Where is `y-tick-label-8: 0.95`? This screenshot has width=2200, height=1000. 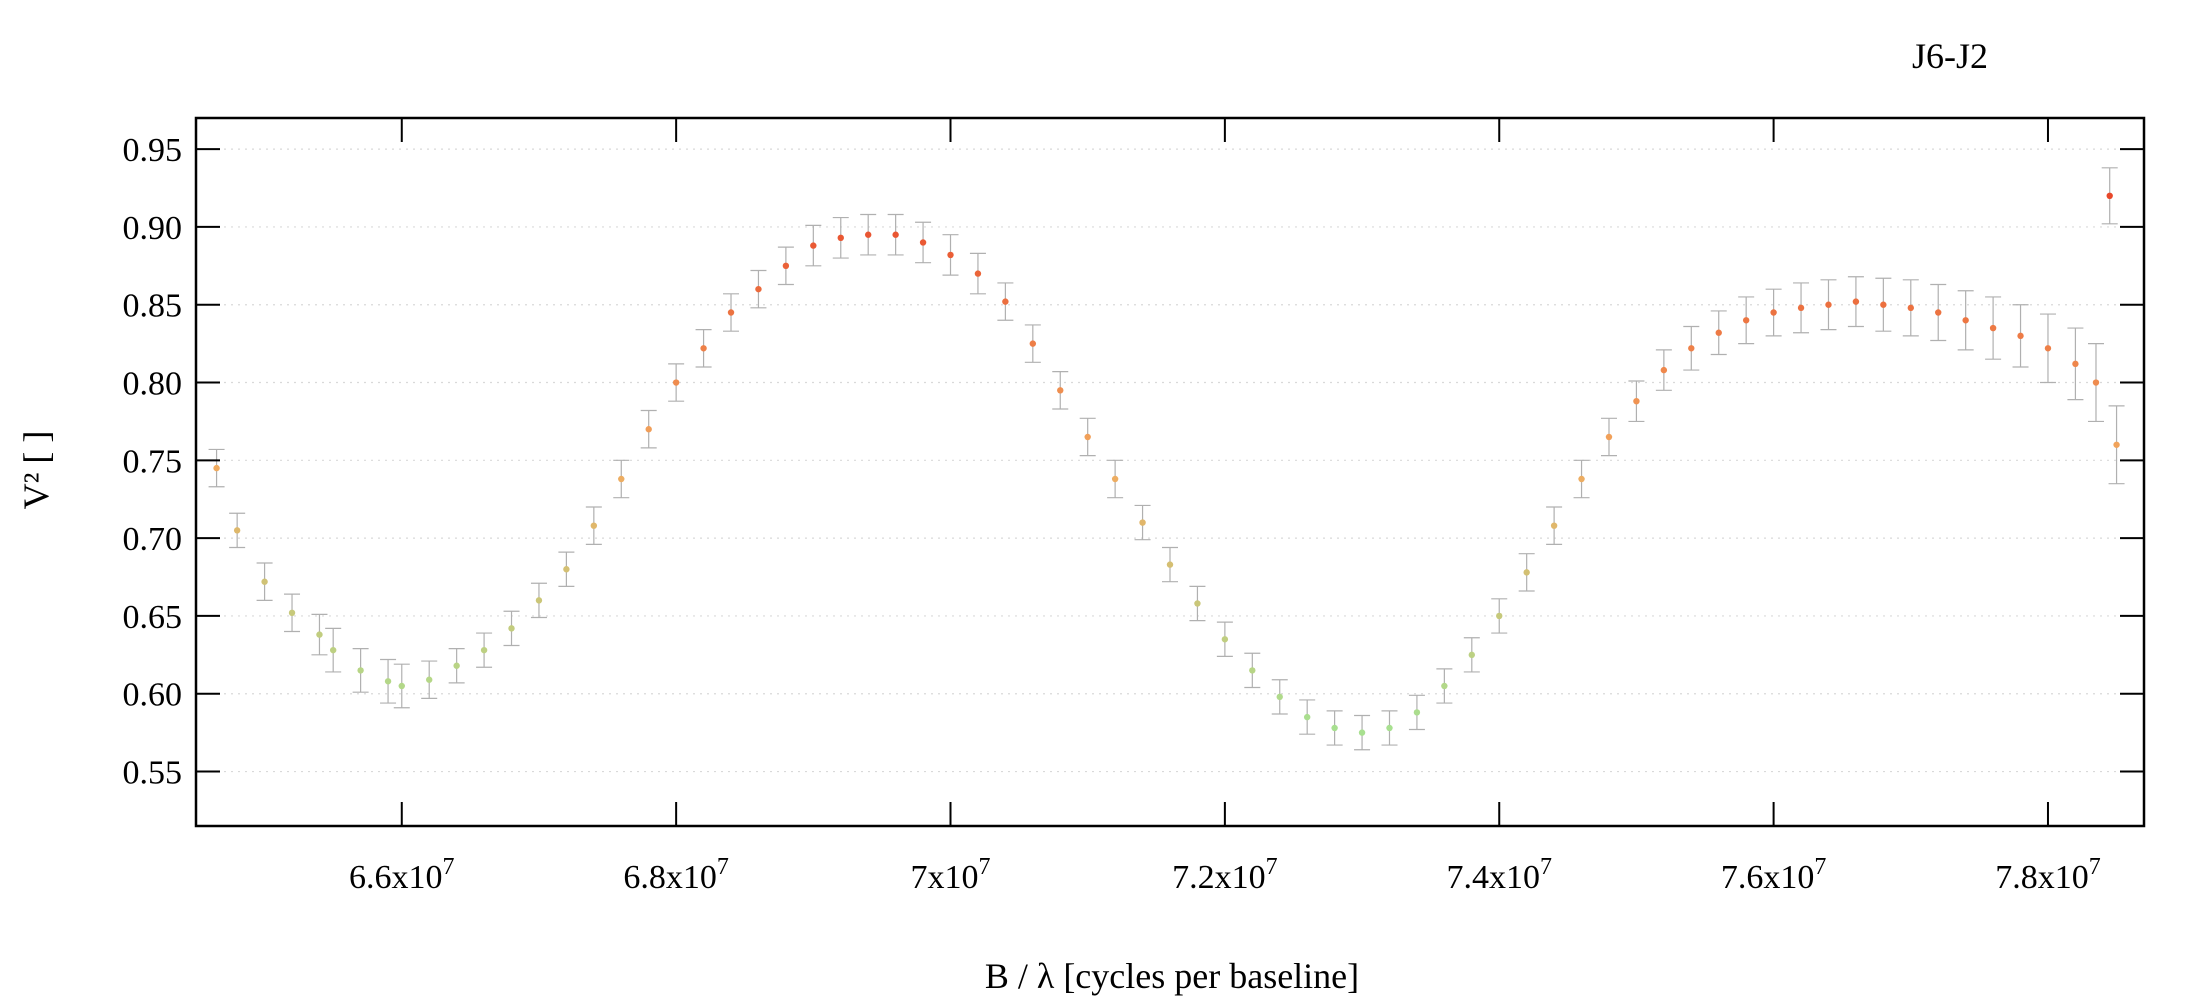 y-tick-label-8: 0.95 is located at coordinates (153, 150).